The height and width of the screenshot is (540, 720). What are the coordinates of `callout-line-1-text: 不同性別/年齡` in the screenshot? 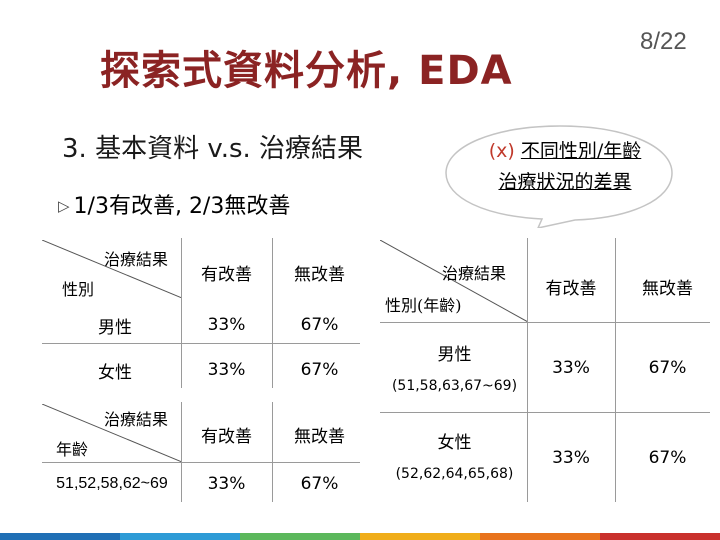 It's located at (581, 151).